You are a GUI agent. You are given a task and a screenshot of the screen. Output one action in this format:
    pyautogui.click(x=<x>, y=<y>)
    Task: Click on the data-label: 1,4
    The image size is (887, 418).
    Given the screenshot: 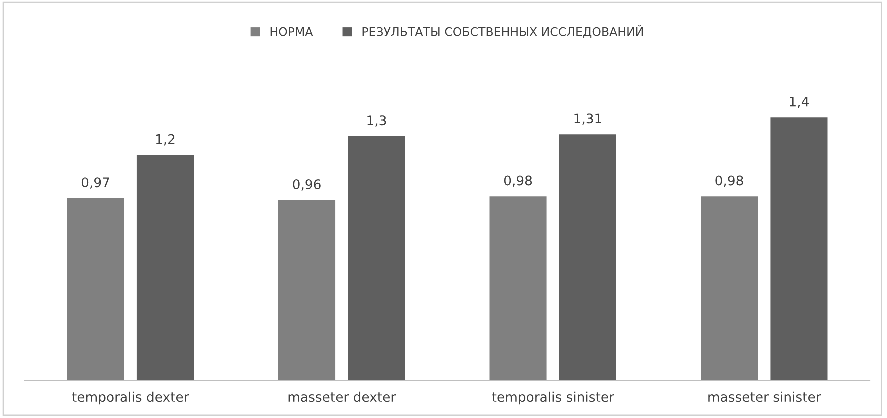 What is the action you would take?
    pyautogui.click(x=799, y=102)
    